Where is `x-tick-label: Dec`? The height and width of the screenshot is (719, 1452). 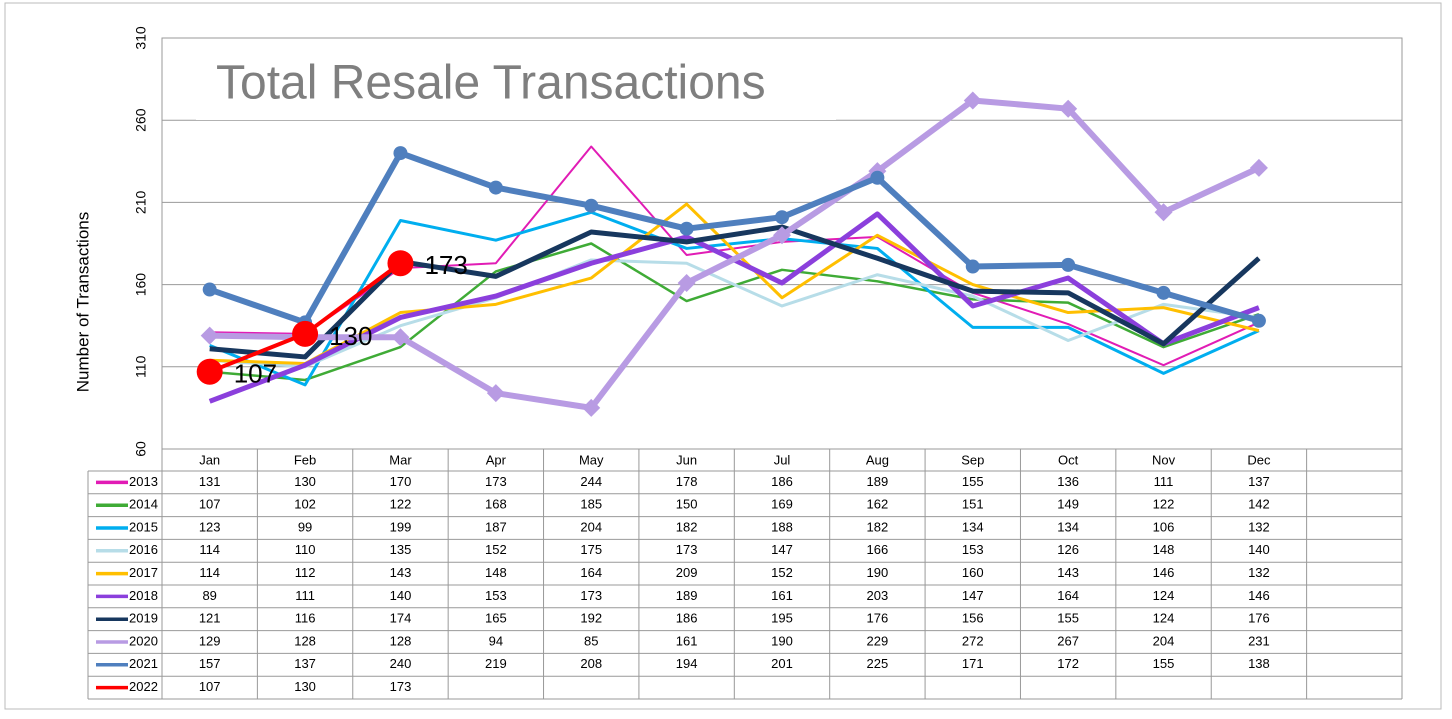 x-tick-label: Dec is located at coordinates (1259, 459).